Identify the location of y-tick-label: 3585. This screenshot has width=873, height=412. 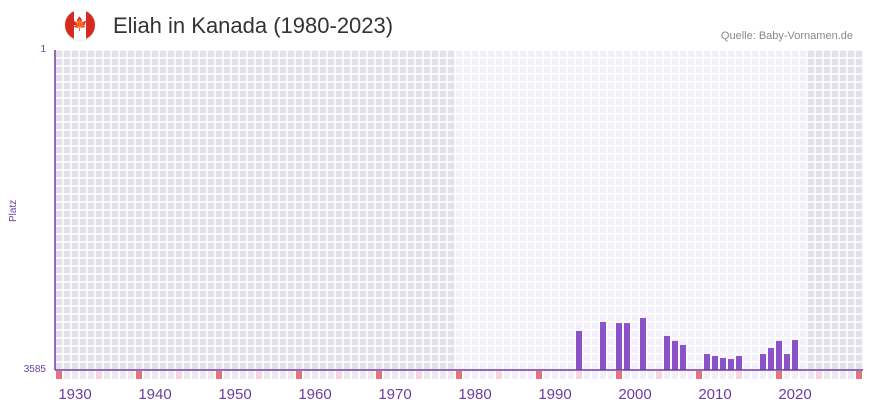
(34, 369).